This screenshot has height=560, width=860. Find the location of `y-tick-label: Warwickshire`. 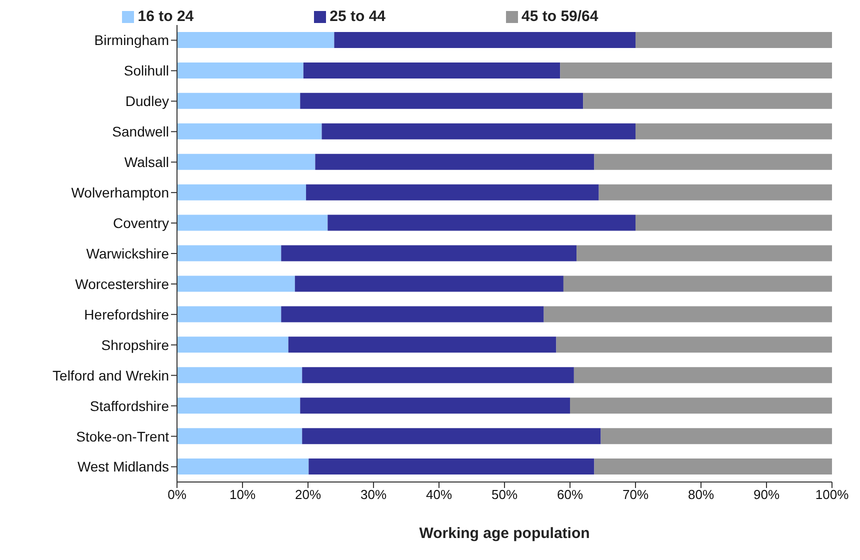

y-tick-label: Warwickshire is located at coordinates (128, 253).